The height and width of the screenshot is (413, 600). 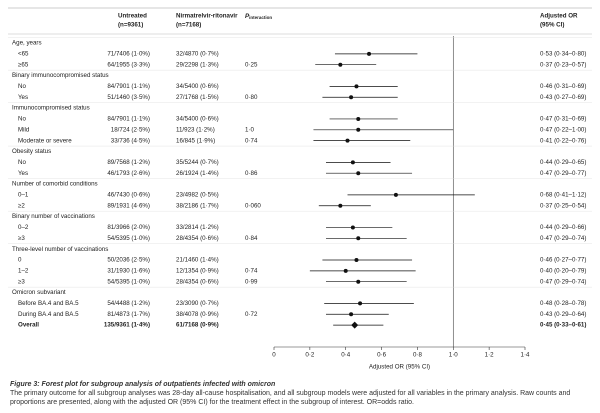 I want to click on untreated-count: 46/7430 (0·6%), so click(x=128, y=195).